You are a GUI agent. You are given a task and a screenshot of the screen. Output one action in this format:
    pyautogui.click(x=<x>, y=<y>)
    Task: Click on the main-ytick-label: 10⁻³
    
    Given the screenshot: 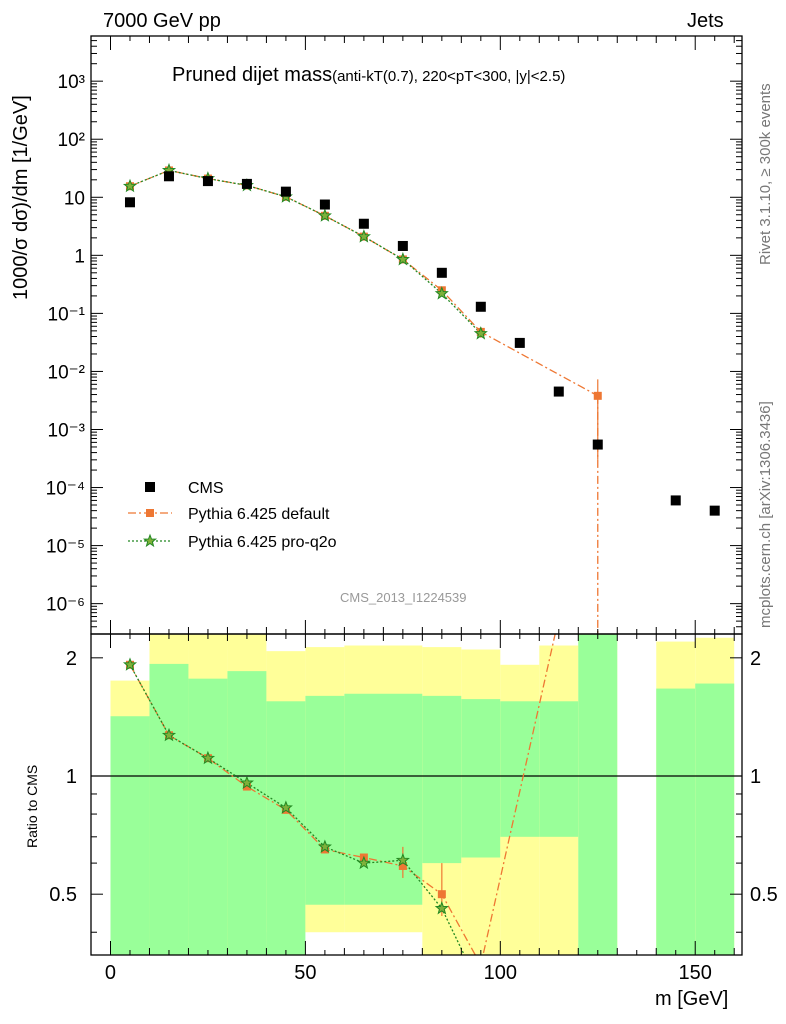 What is the action you would take?
    pyautogui.click(x=67, y=430)
    